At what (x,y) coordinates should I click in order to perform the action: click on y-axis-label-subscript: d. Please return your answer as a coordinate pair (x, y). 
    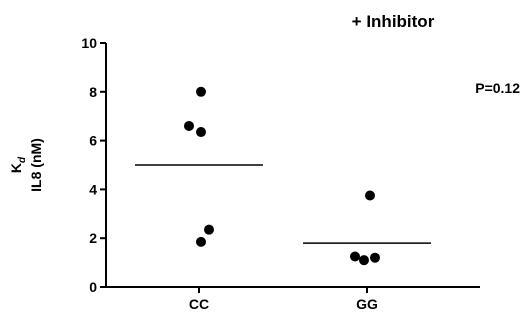
    Looking at the image, I should click on (22, 159).